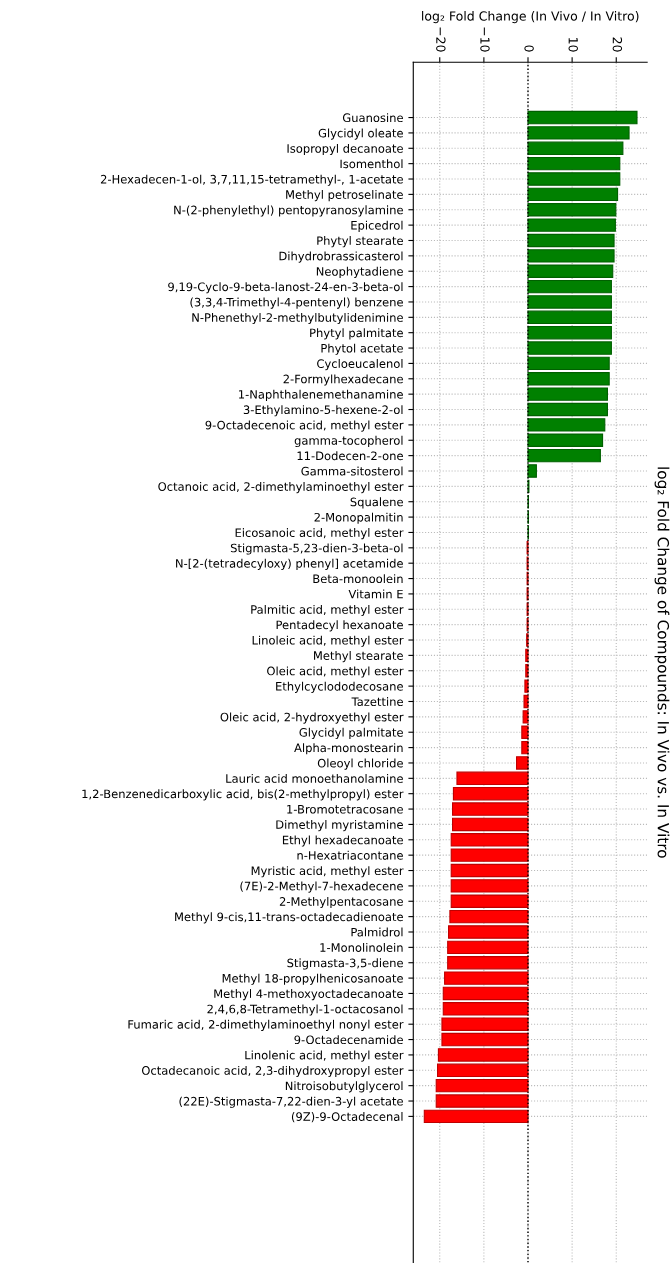  What do you see at coordinates (272, 1071) in the screenshot?
I see `y-tick-label: Octadecanoic acid, 2,3-dihydroxypropyl ester` at bounding box center [272, 1071].